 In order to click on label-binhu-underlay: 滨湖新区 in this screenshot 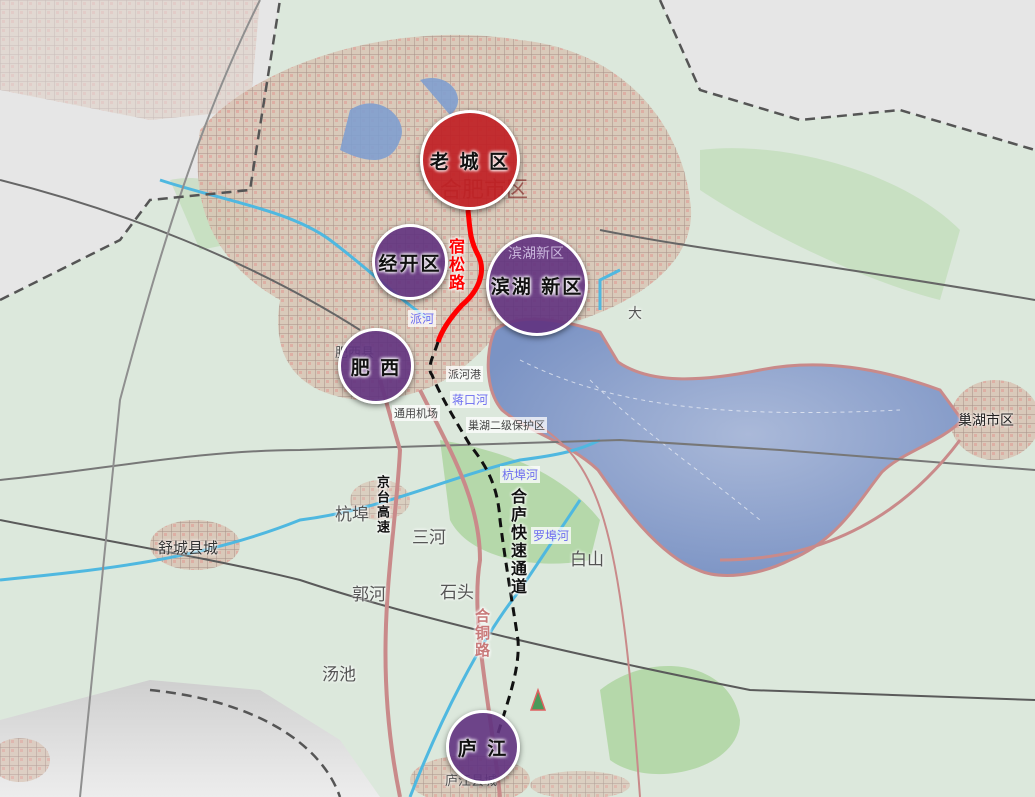, I will do `click(536, 254)`.